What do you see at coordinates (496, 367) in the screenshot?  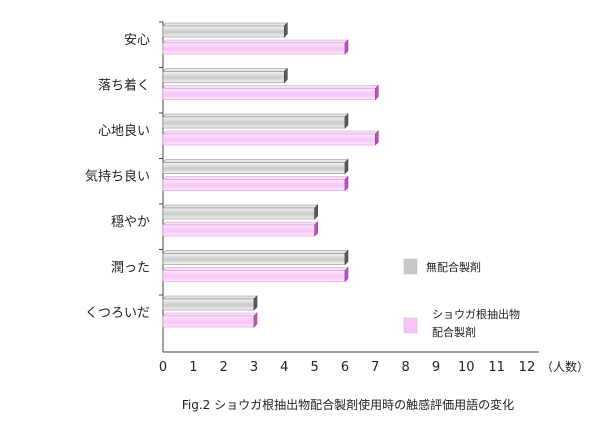 I see `x-tick-label: 11` at bounding box center [496, 367].